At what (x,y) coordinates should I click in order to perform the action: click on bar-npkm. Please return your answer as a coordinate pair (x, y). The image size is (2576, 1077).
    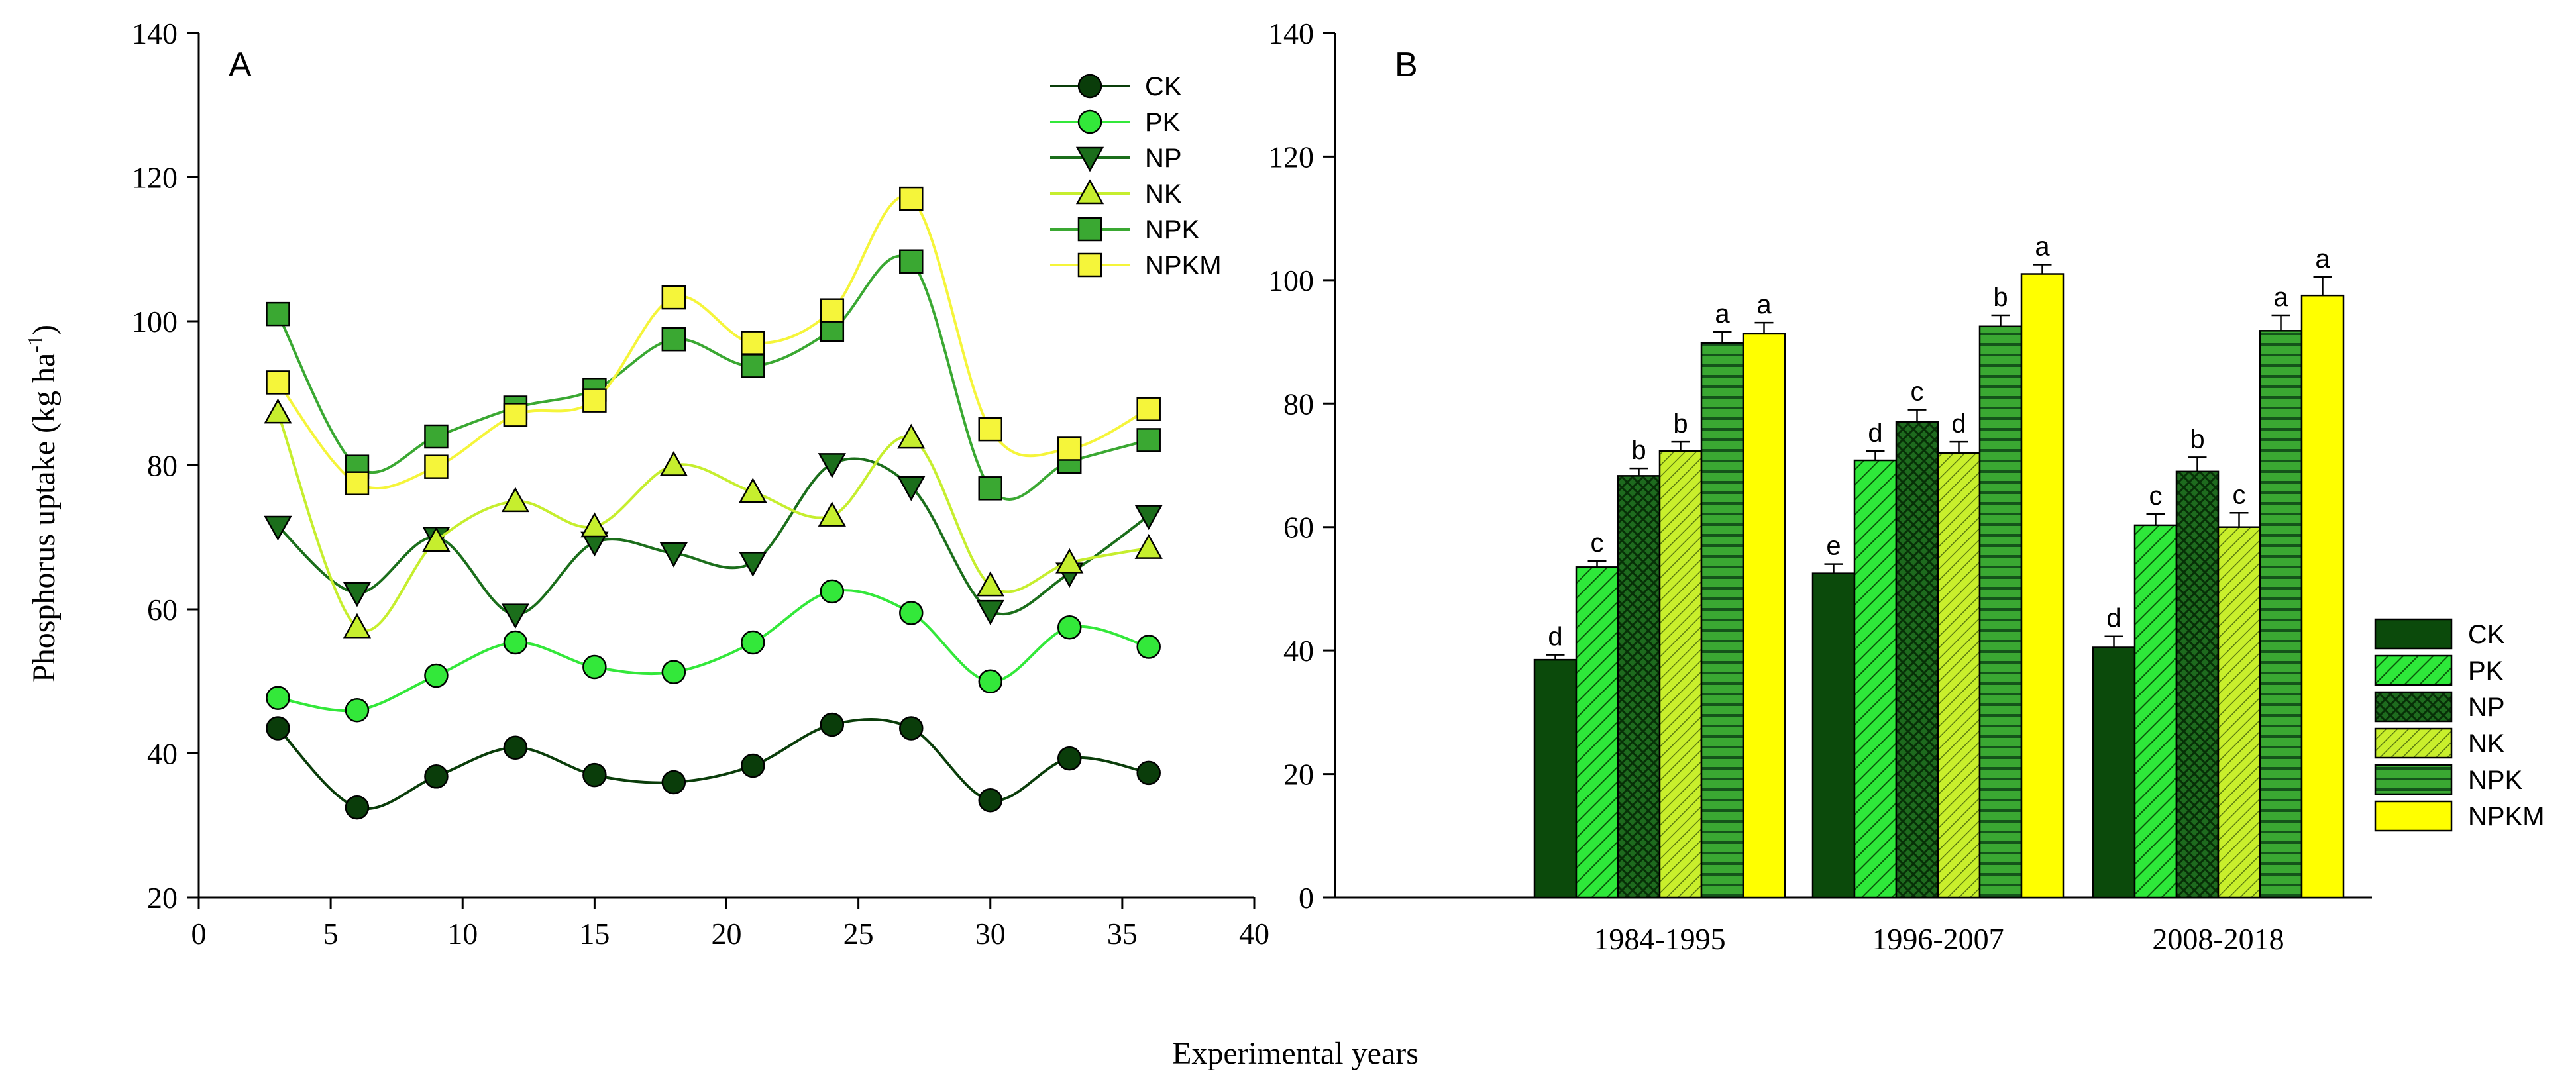
    Looking at the image, I should click on (1764, 616).